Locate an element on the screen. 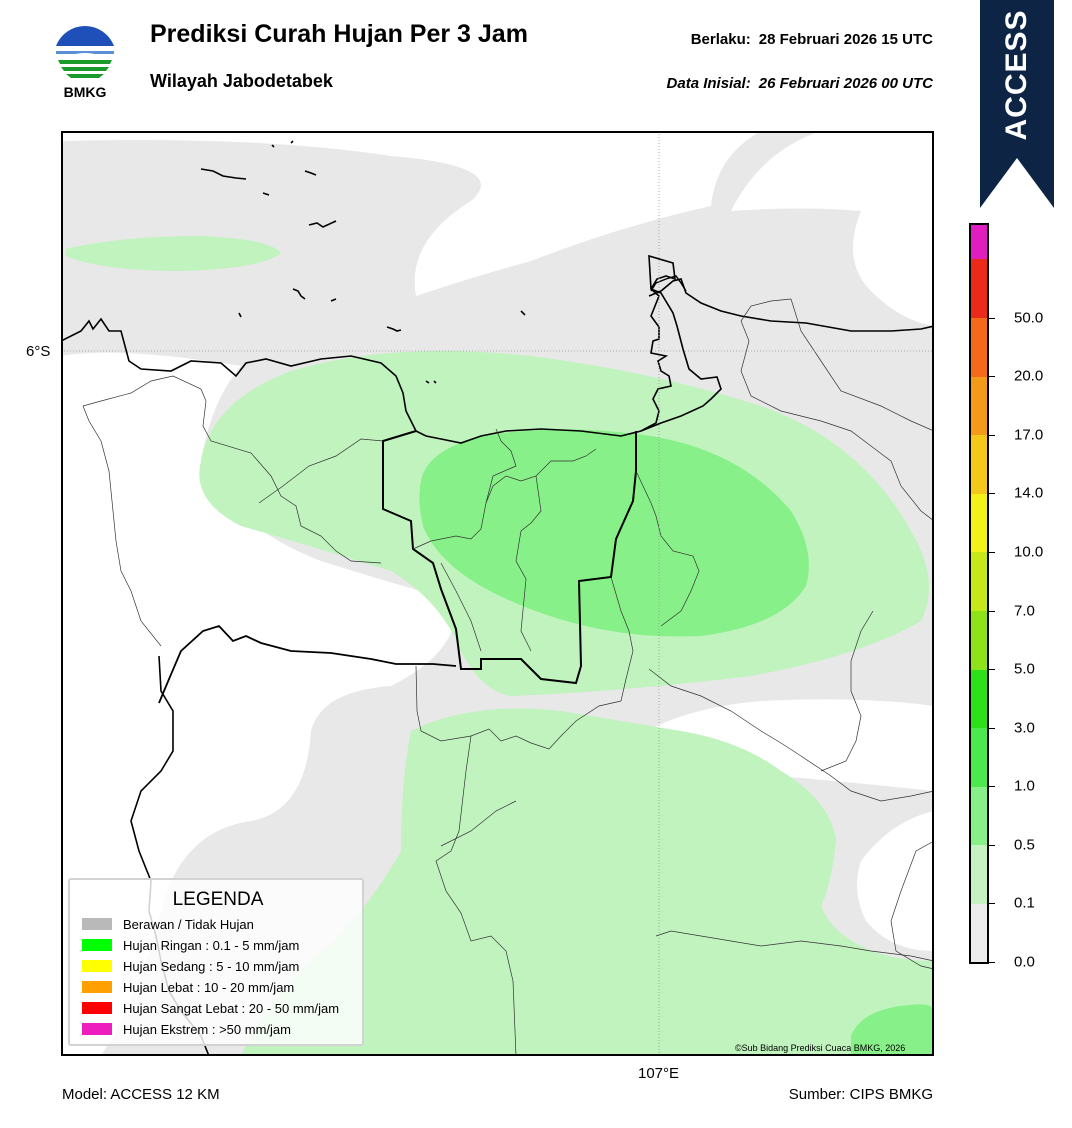 The height and width of the screenshot is (1128, 1072). white-area-top is located at coordinates (411, 213).